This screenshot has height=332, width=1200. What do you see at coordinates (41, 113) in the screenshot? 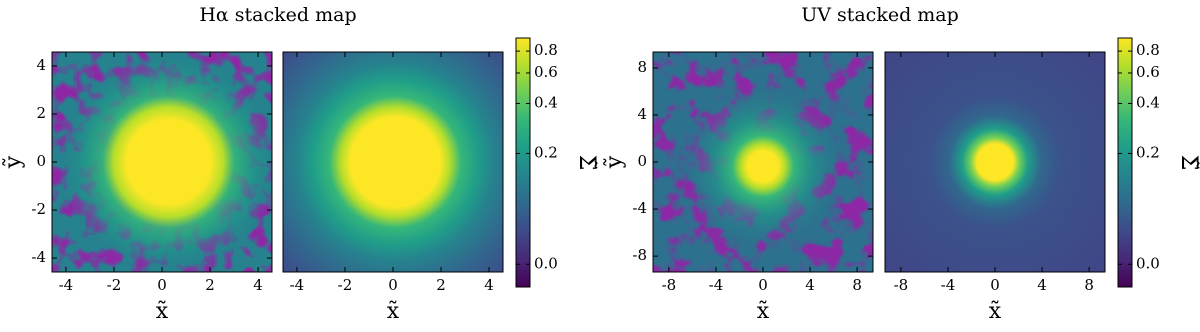
I see `y-tick-label: 2` at bounding box center [41, 113].